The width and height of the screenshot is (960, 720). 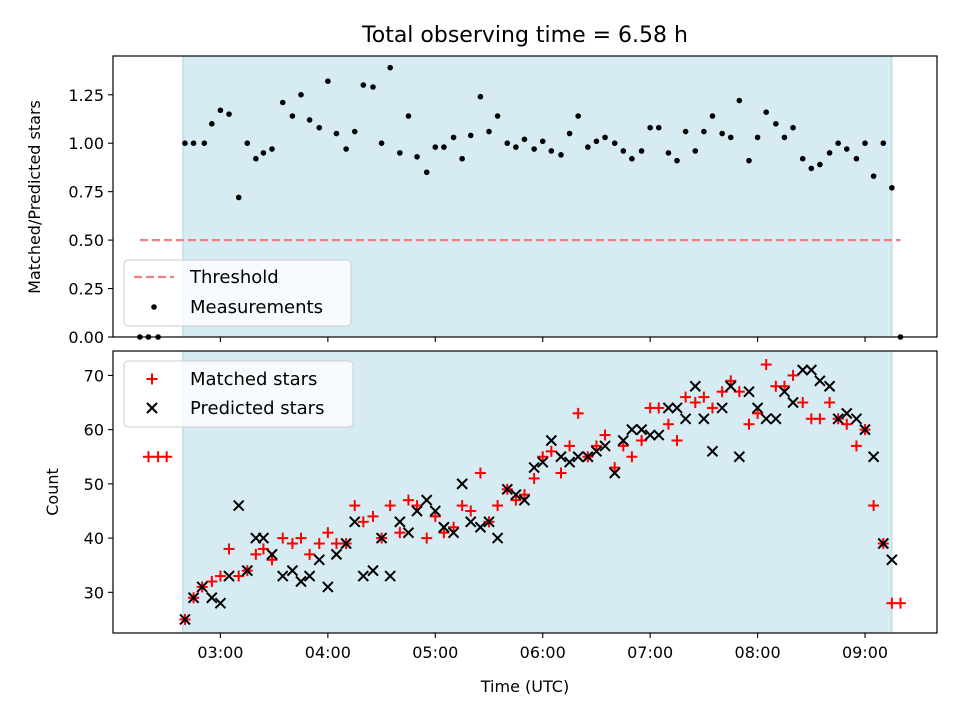 I want to click on legend-measurements-swatch, so click(x=154, y=307).